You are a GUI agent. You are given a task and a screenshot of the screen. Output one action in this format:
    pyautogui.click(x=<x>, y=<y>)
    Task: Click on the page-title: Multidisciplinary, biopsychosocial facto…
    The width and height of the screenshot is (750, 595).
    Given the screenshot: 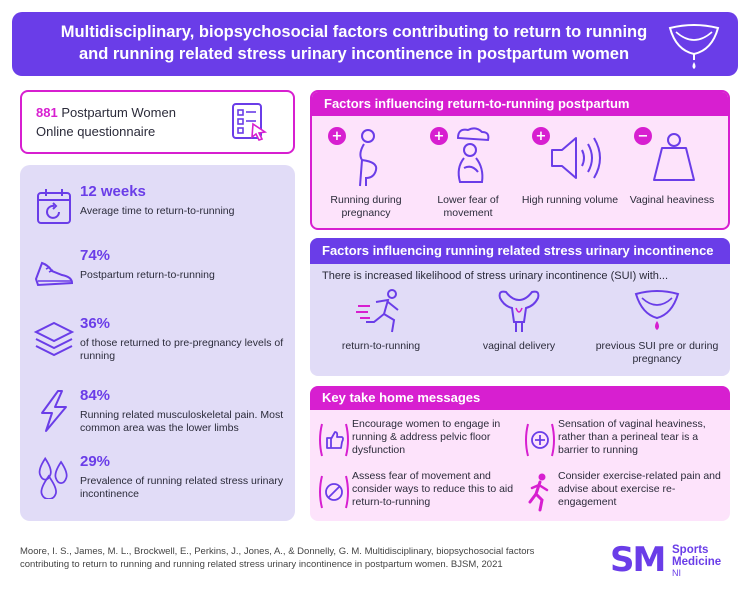 What is the action you would take?
    pyautogui.click(x=354, y=43)
    